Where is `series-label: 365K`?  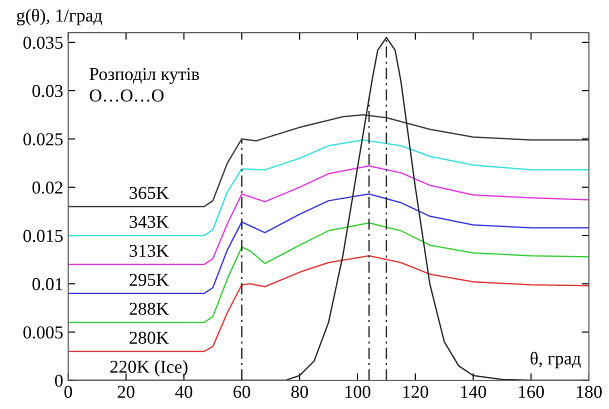 series-label: 365K is located at coordinates (149, 193).